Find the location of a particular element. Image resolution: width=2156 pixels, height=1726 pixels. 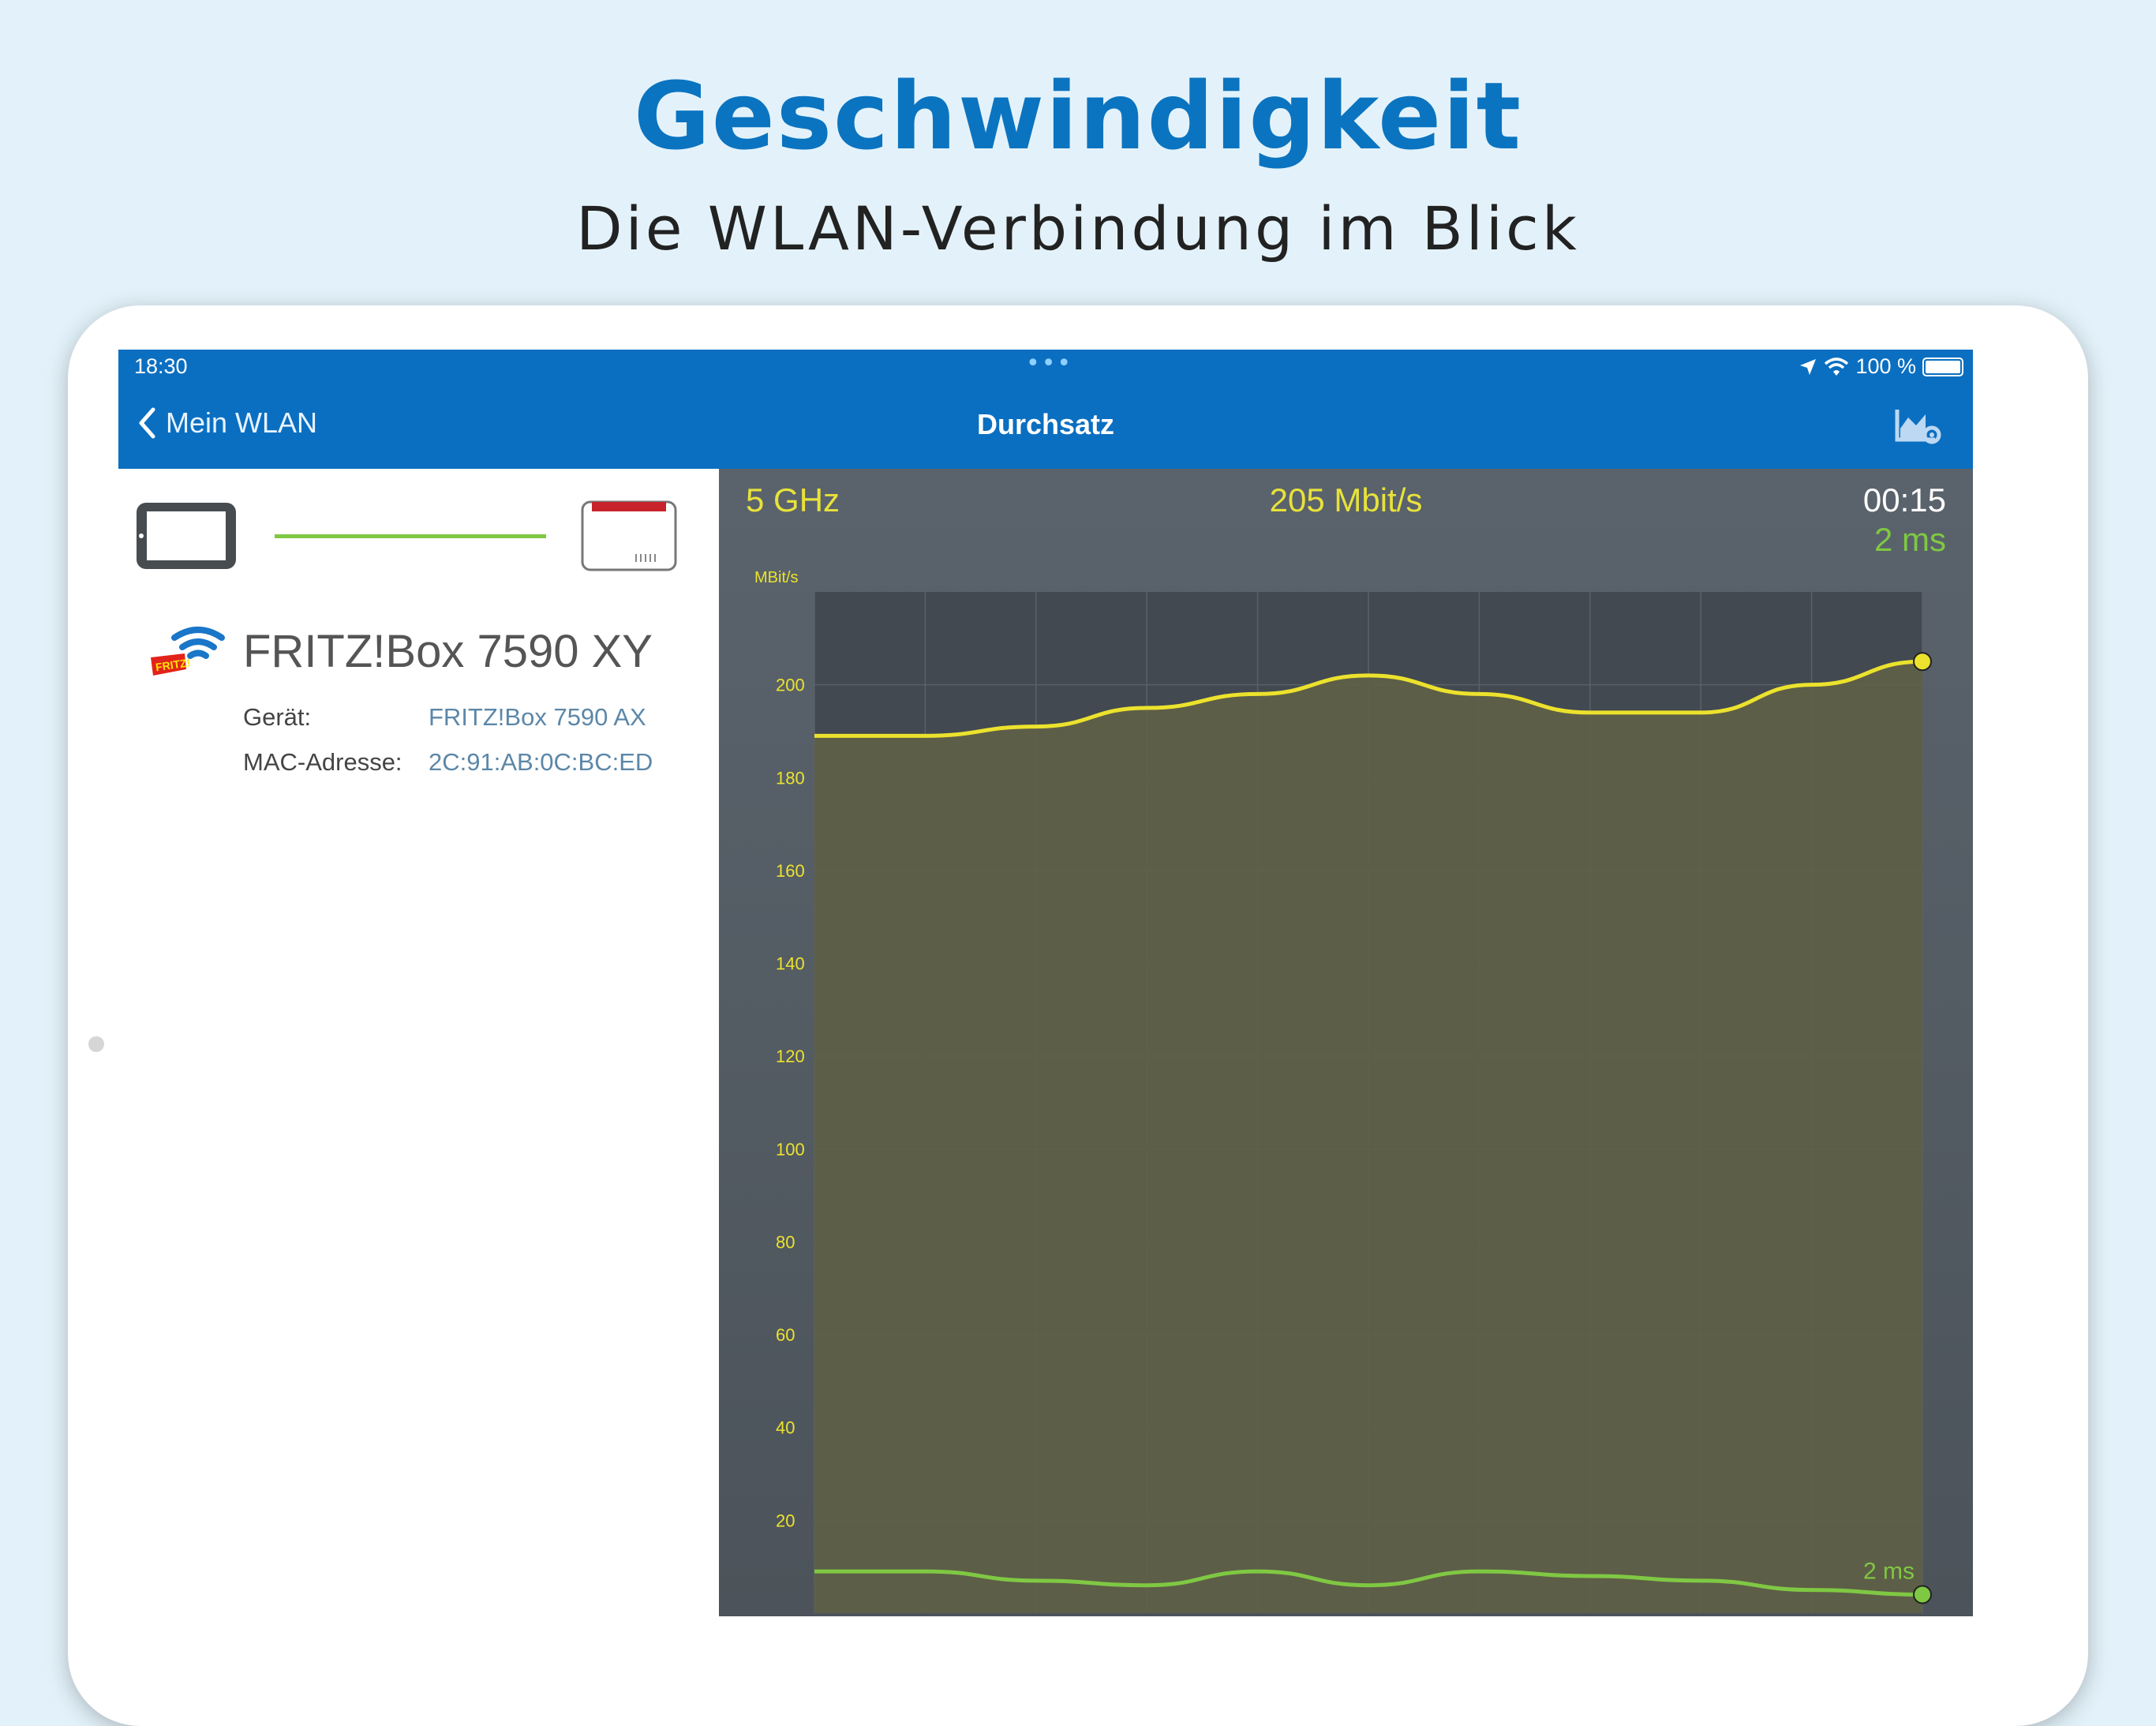

status-right: 100 % is located at coordinates (1881, 366).